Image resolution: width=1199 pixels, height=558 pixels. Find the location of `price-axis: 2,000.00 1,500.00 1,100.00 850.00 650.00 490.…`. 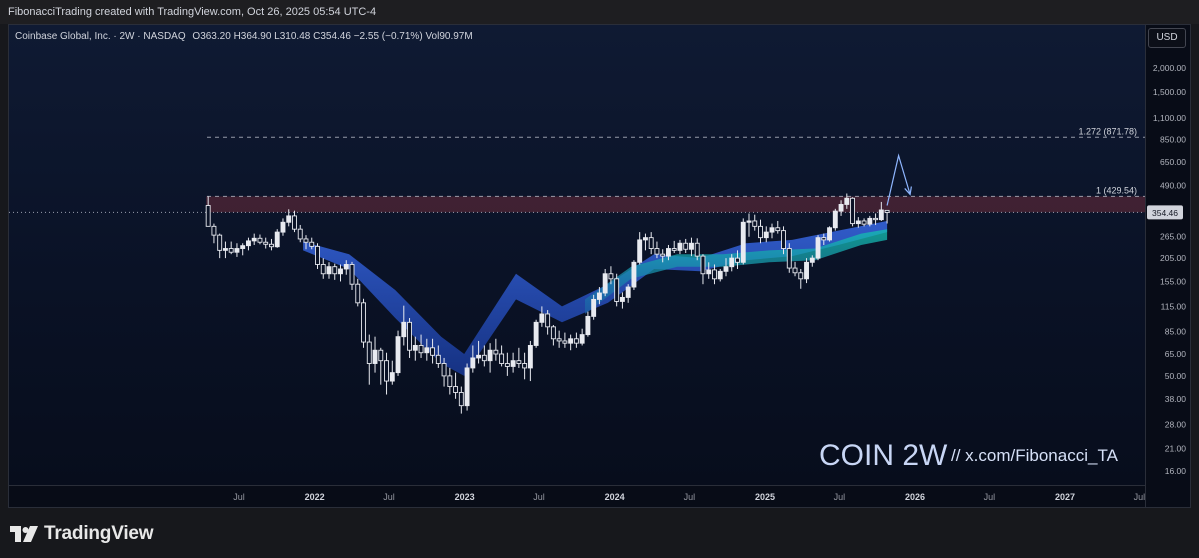

price-axis: 2,000.00 1,500.00 1,100.00 850.00 650.00 490.… is located at coordinates (1167, 266).